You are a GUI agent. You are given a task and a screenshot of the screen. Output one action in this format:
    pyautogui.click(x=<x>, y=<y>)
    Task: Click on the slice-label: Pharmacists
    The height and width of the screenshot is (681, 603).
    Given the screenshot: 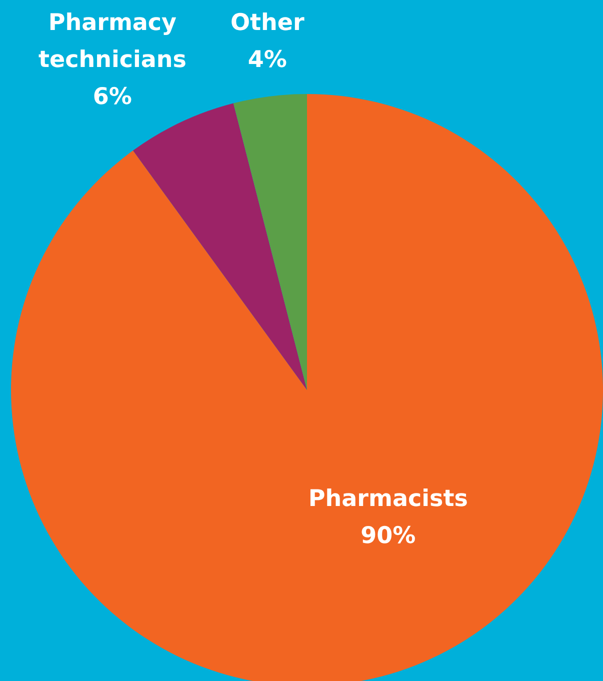 What is the action you would take?
    pyautogui.click(x=388, y=499)
    